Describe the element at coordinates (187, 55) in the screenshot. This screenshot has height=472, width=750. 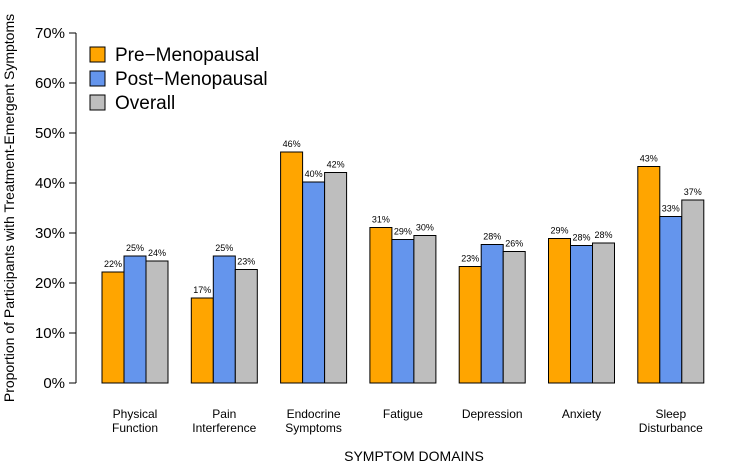
I see `legend-label: Pre−Menopausal` at that location.